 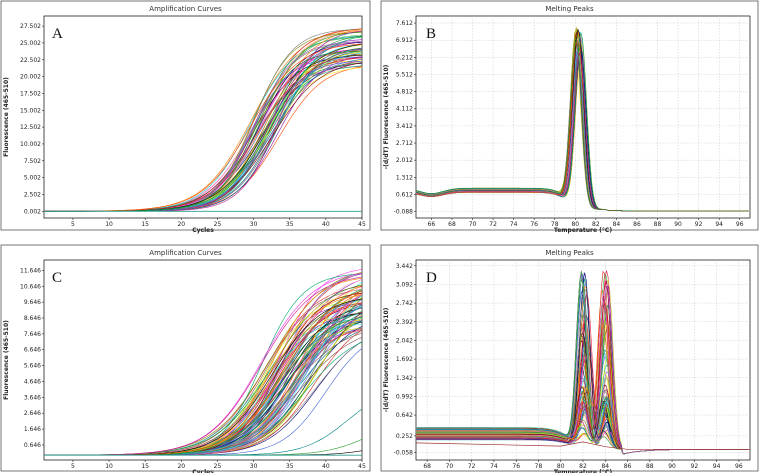 What do you see at coordinates (145, 466) in the screenshot?
I see `x-tick-label: 15` at bounding box center [145, 466].